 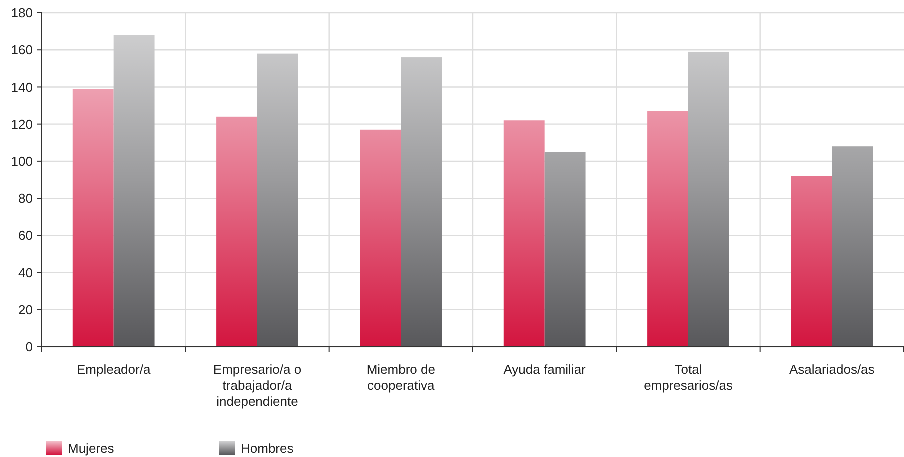 What do you see at coordinates (833, 369) in the screenshot?
I see `x-tick-label: Asalariados/as` at bounding box center [833, 369].